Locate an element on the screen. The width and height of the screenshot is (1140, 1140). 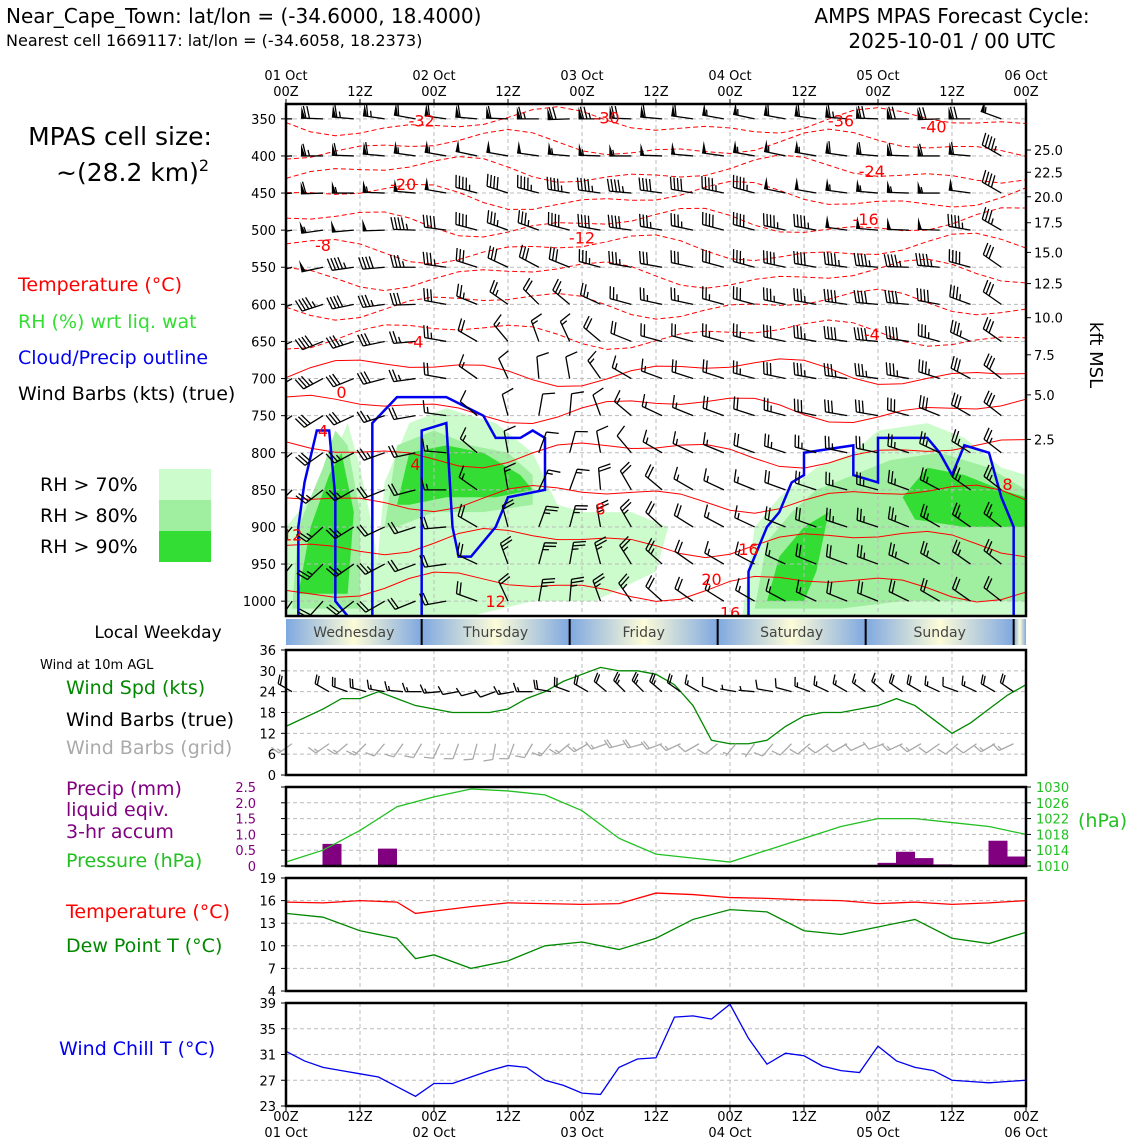
temp-ytick-label: 16 is located at coordinates (267, 902).